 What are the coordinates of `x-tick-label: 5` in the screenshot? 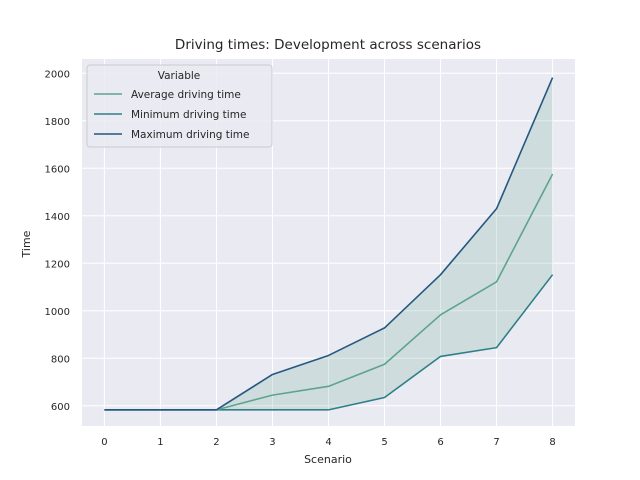 It's located at (384, 442).